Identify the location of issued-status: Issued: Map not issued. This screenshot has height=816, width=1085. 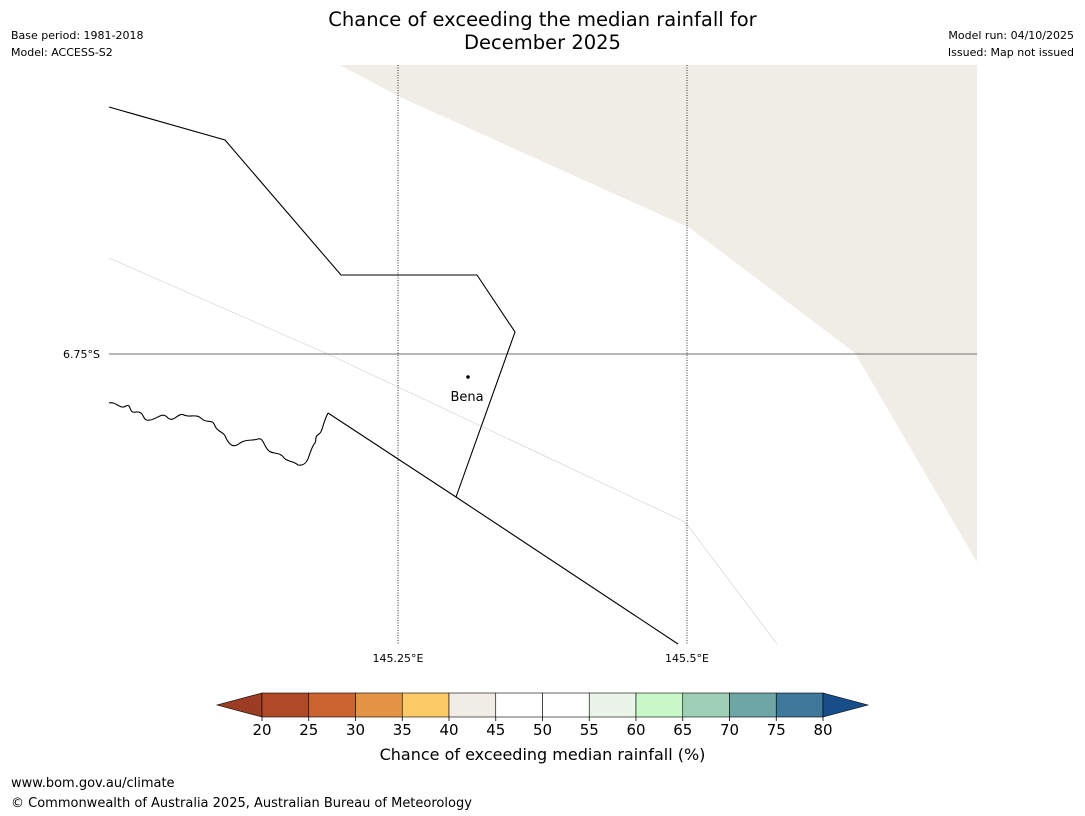
(1010, 52).